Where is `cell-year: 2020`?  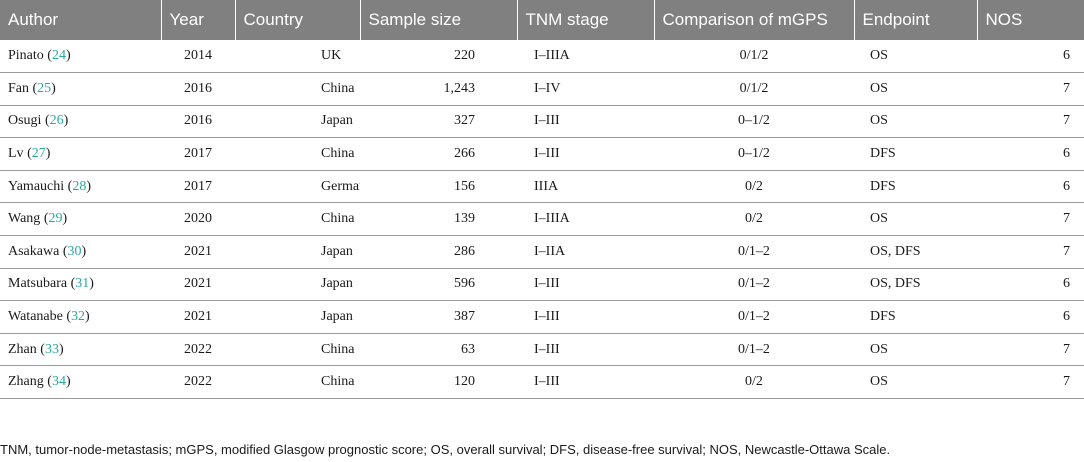 cell-year: 2020 is located at coordinates (198, 219).